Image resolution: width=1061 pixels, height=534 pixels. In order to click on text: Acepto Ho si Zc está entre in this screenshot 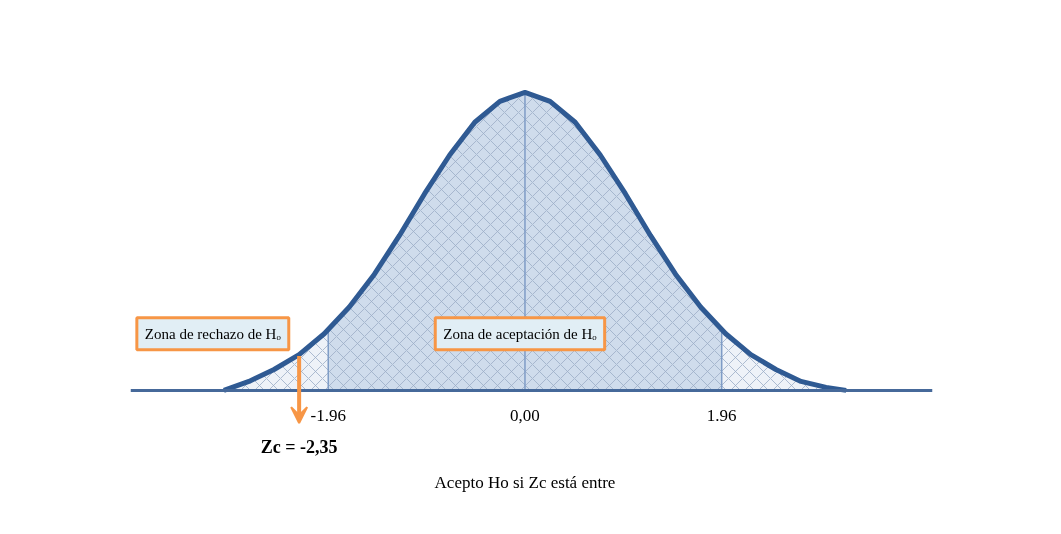, I will do `click(525, 483)`.